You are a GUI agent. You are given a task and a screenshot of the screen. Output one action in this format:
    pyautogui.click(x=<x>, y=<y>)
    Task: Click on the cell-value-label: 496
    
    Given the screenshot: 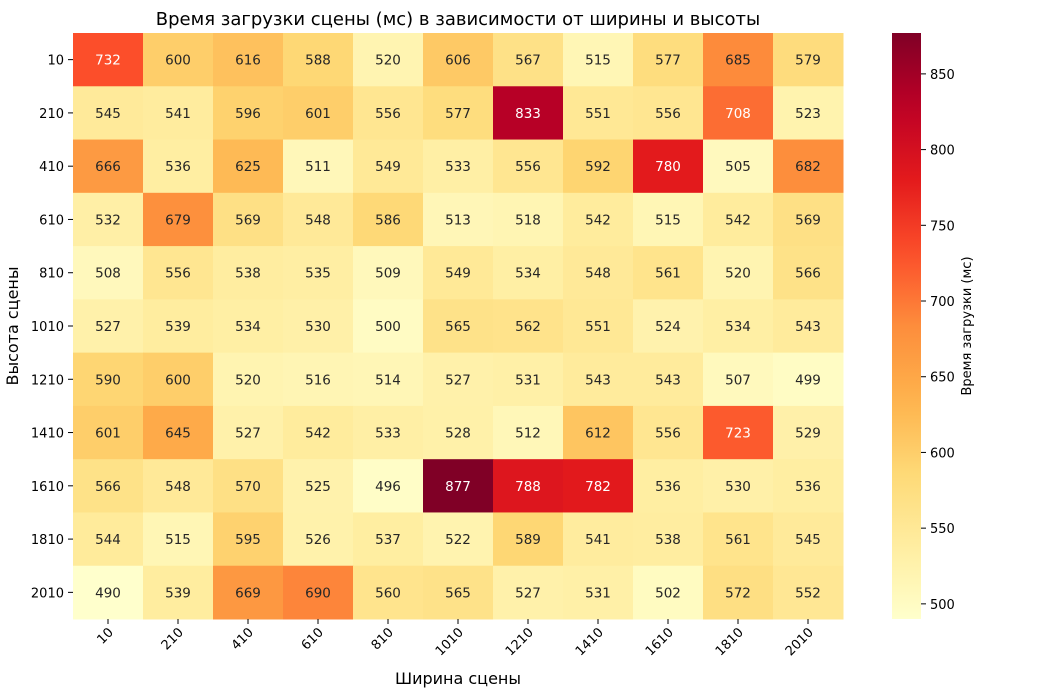 What is the action you would take?
    pyautogui.click(x=388, y=487)
    